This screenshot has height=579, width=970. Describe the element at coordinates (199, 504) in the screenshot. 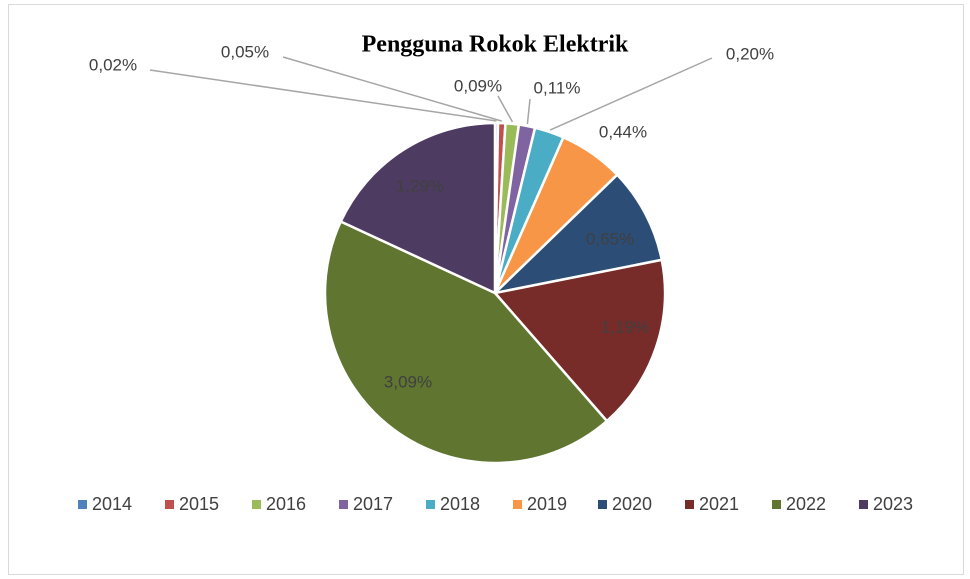

I see `legend-label: 2015` at that location.